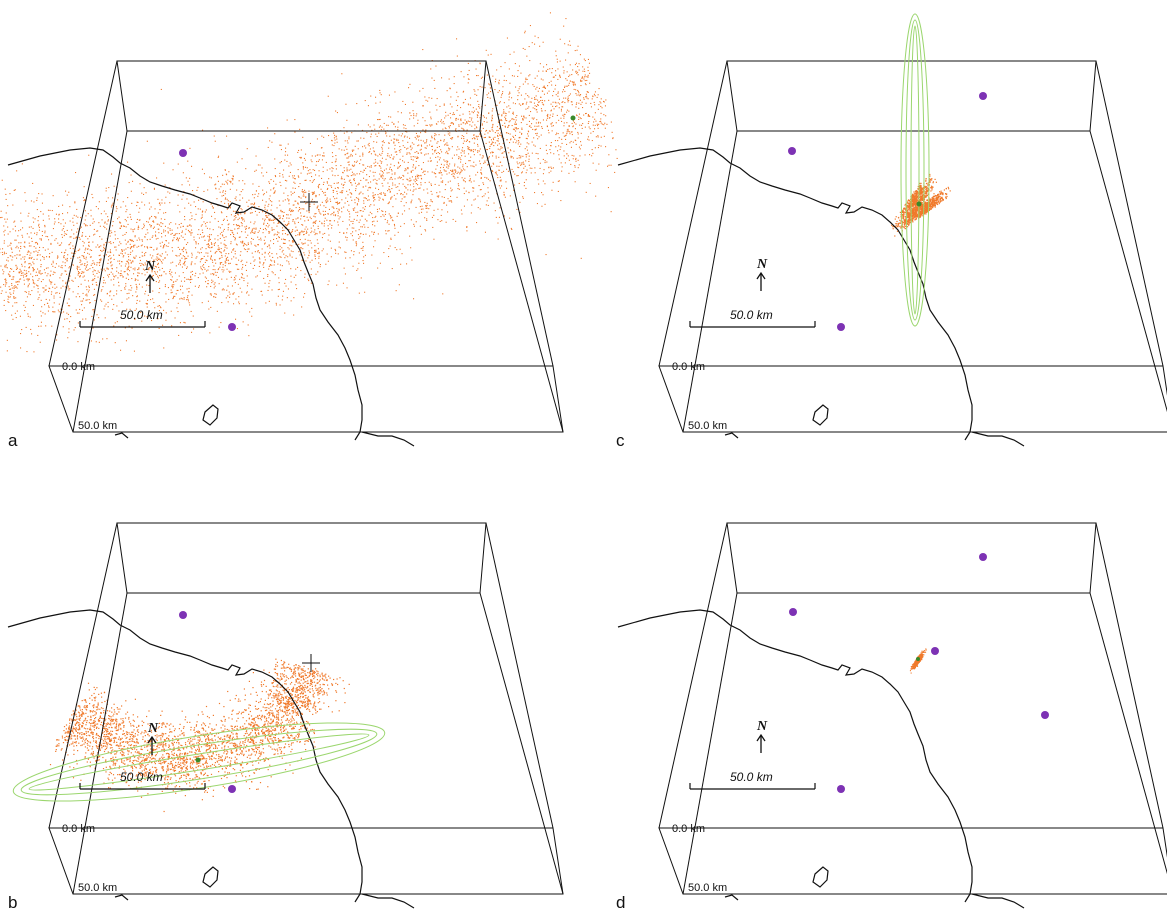 The width and height of the screenshot is (1167, 911). What do you see at coordinates (141, 777) in the screenshot?
I see `panel-b-scale-label: 50.0 km` at bounding box center [141, 777].